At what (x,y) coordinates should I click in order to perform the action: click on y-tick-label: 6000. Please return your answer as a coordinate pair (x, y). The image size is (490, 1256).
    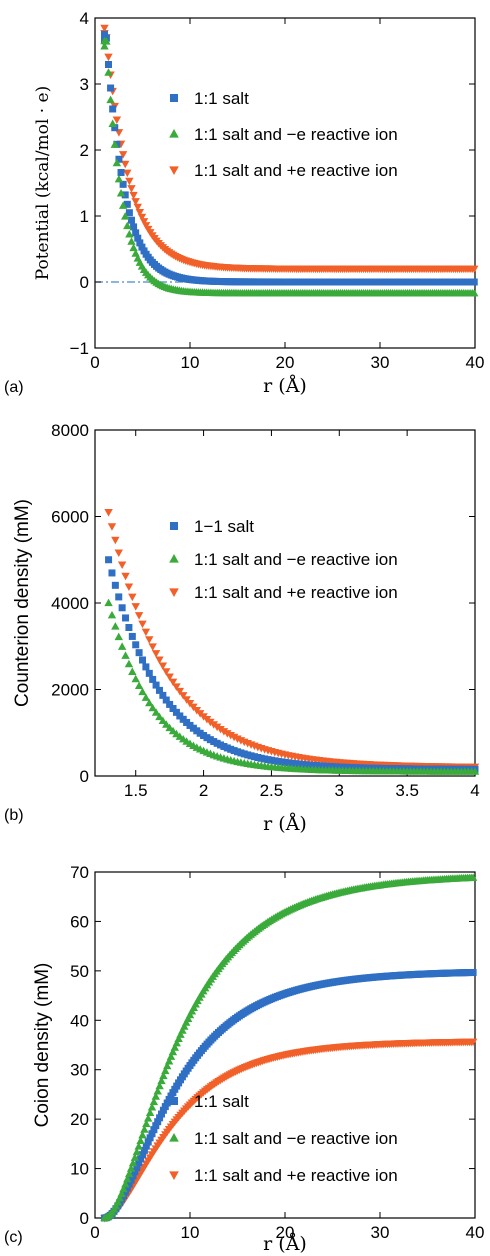
    Looking at the image, I should click on (70, 517).